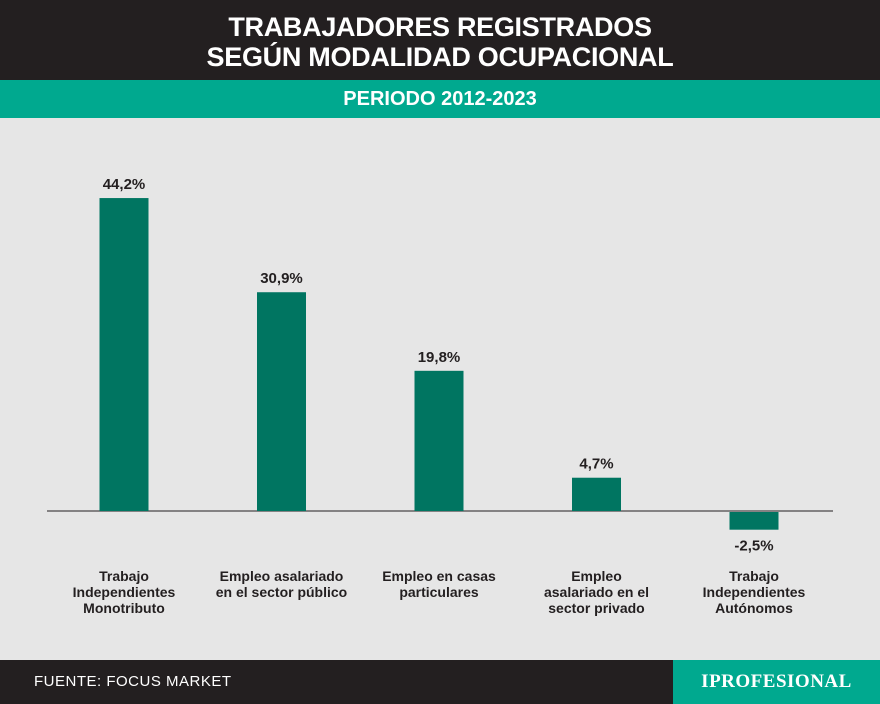 This screenshot has width=880, height=704. What do you see at coordinates (440, 27) in the screenshot?
I see `chart-title-line-1: TRABAJADORES REGISTRADOS` at bounding box center [440, 27].